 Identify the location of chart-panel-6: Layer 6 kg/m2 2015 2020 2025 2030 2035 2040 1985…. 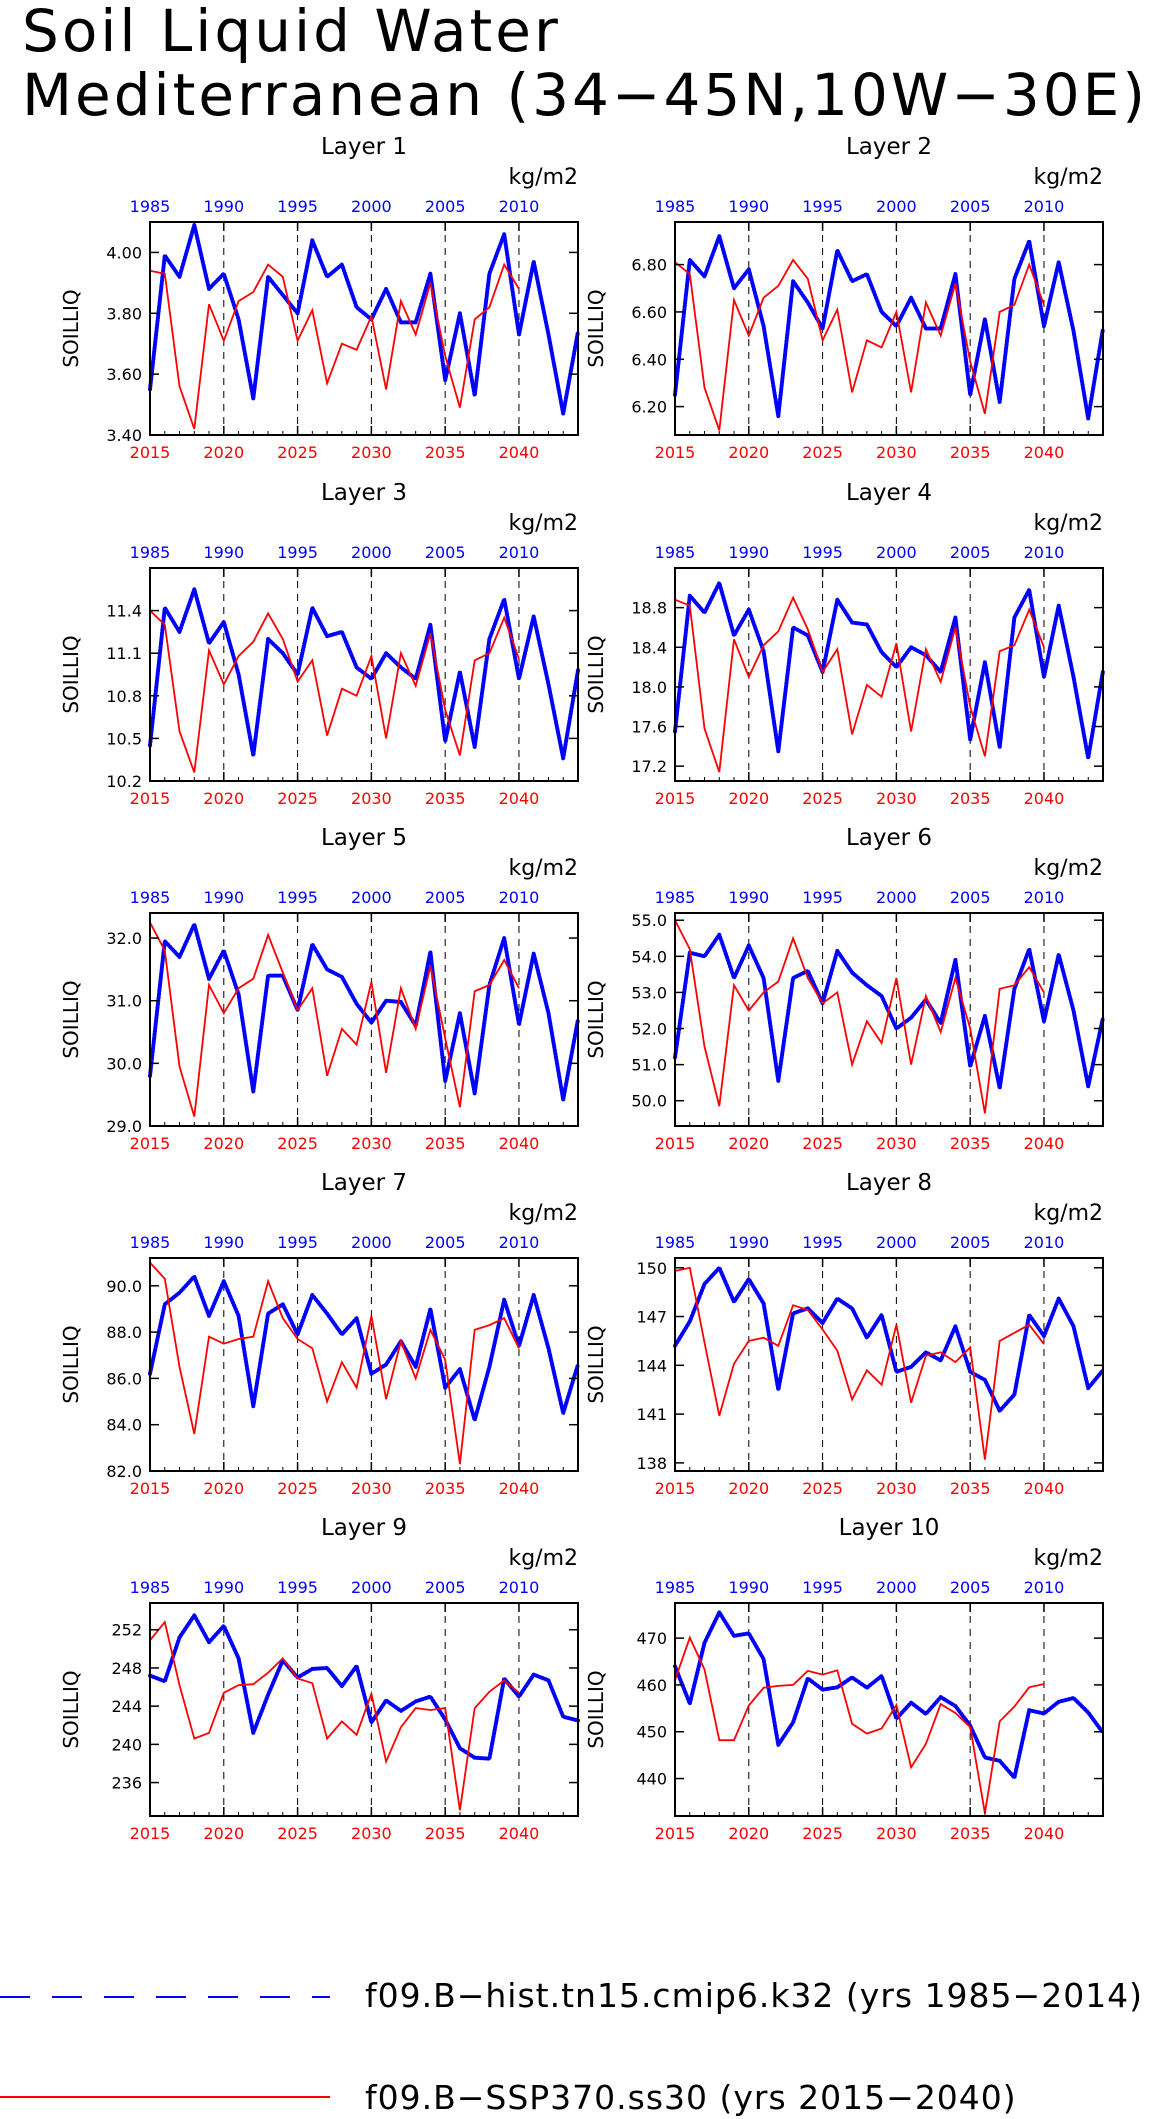
(844, 989).